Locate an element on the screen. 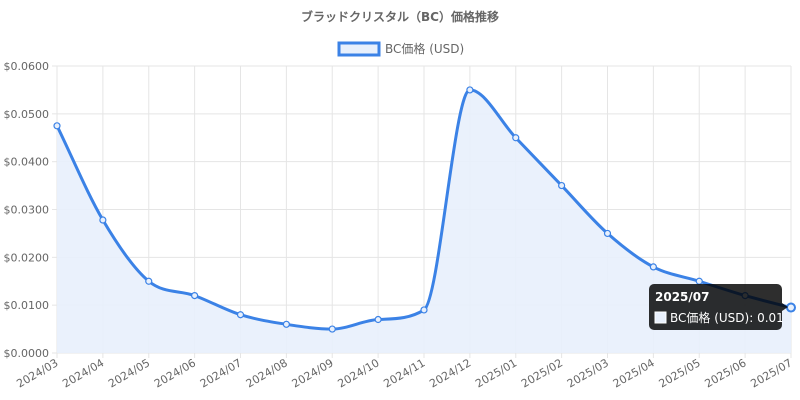  x-tick-label: 2025/04 is located at coordinates (634, 373).